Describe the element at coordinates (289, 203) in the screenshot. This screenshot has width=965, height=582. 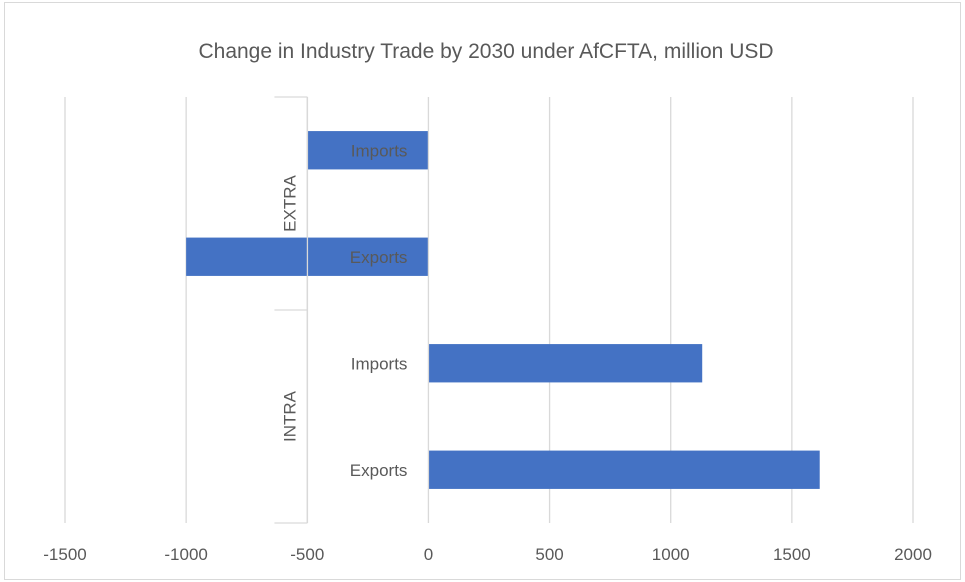
I see `group-label-extra: EXTRA` at that location.